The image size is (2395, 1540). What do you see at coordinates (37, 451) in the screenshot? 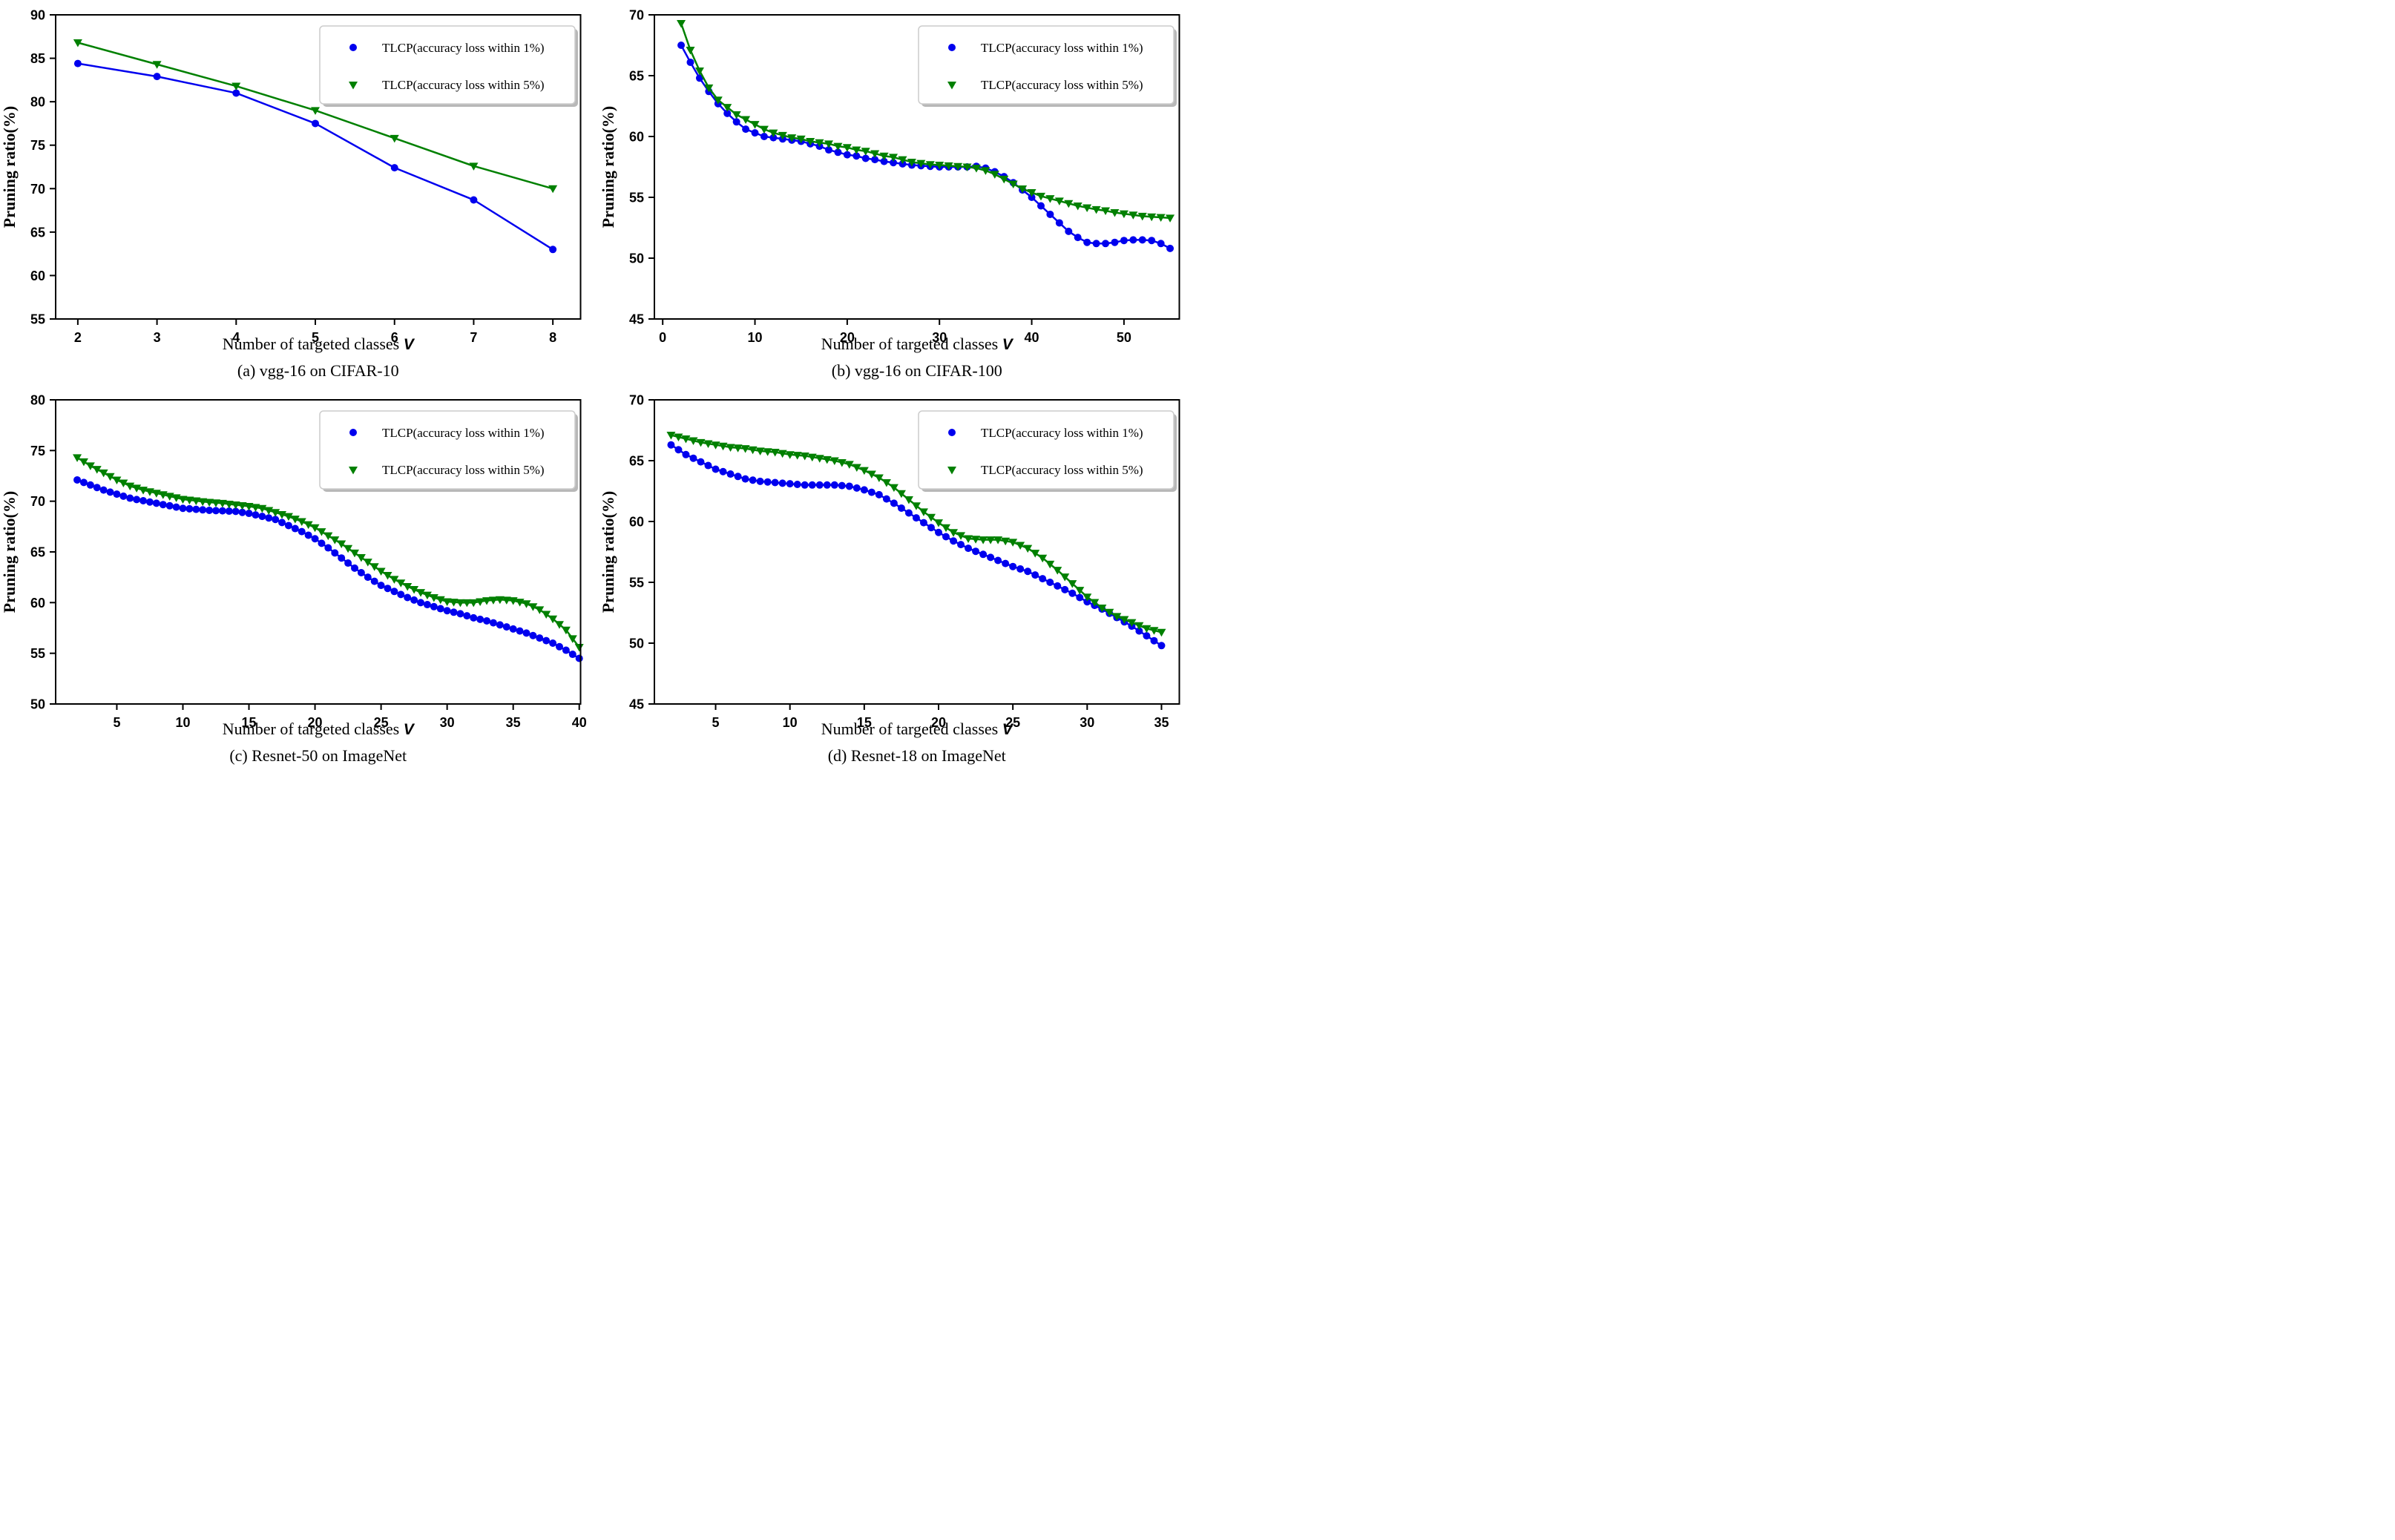
I see `y-tick-label: 75` at bounding box center [37, 451].